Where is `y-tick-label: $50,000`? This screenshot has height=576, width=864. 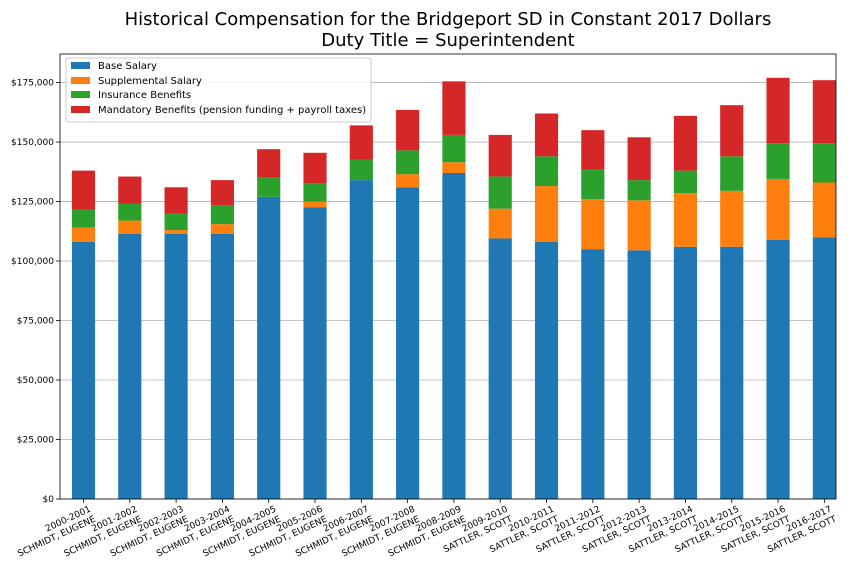
y-tick-label: $50,000 is located at coordinates (35, 381).